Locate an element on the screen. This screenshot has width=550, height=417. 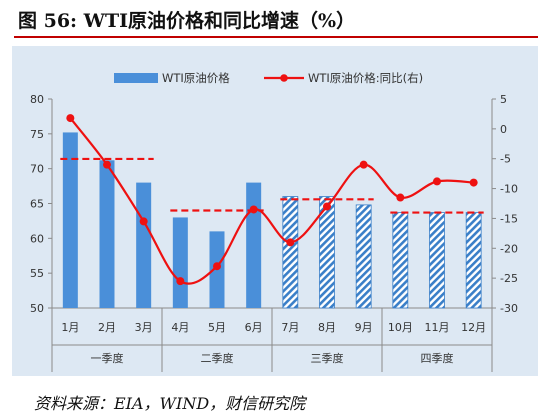
left-axis-tick-label: 70 is located at coordinates (37, 169).